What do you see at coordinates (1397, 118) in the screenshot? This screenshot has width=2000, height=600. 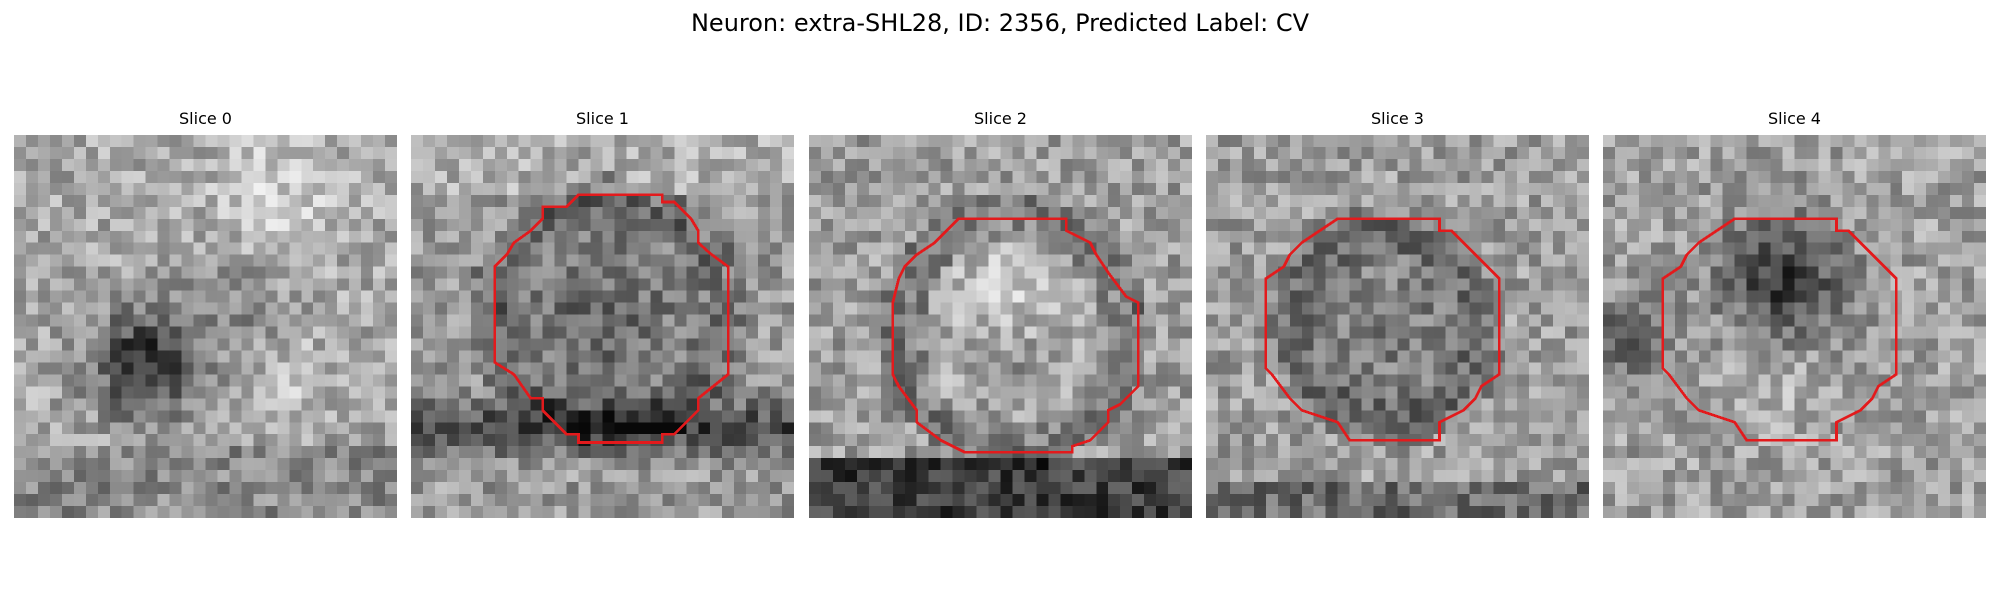 I see `slice-title-3: Slice 3` at bounding box center [1397, 118].